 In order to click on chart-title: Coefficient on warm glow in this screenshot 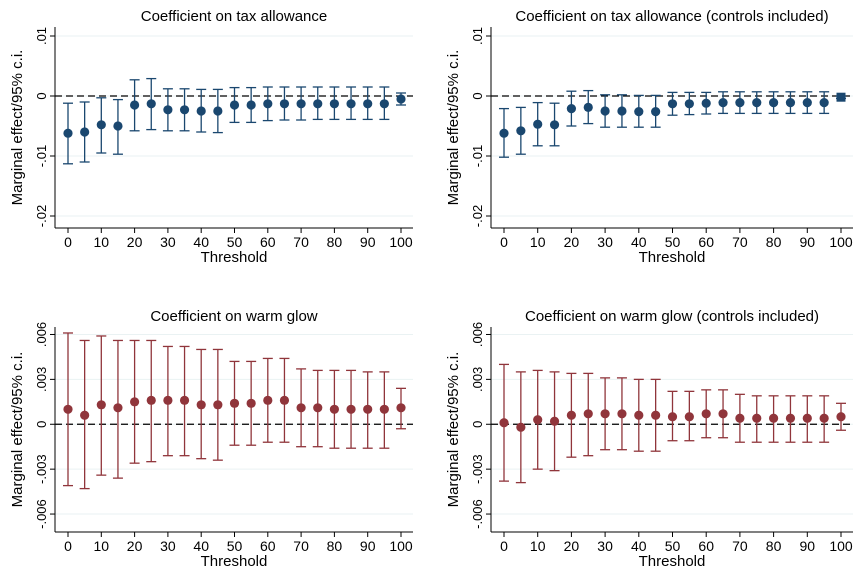, I will do `click(233, 316)`.